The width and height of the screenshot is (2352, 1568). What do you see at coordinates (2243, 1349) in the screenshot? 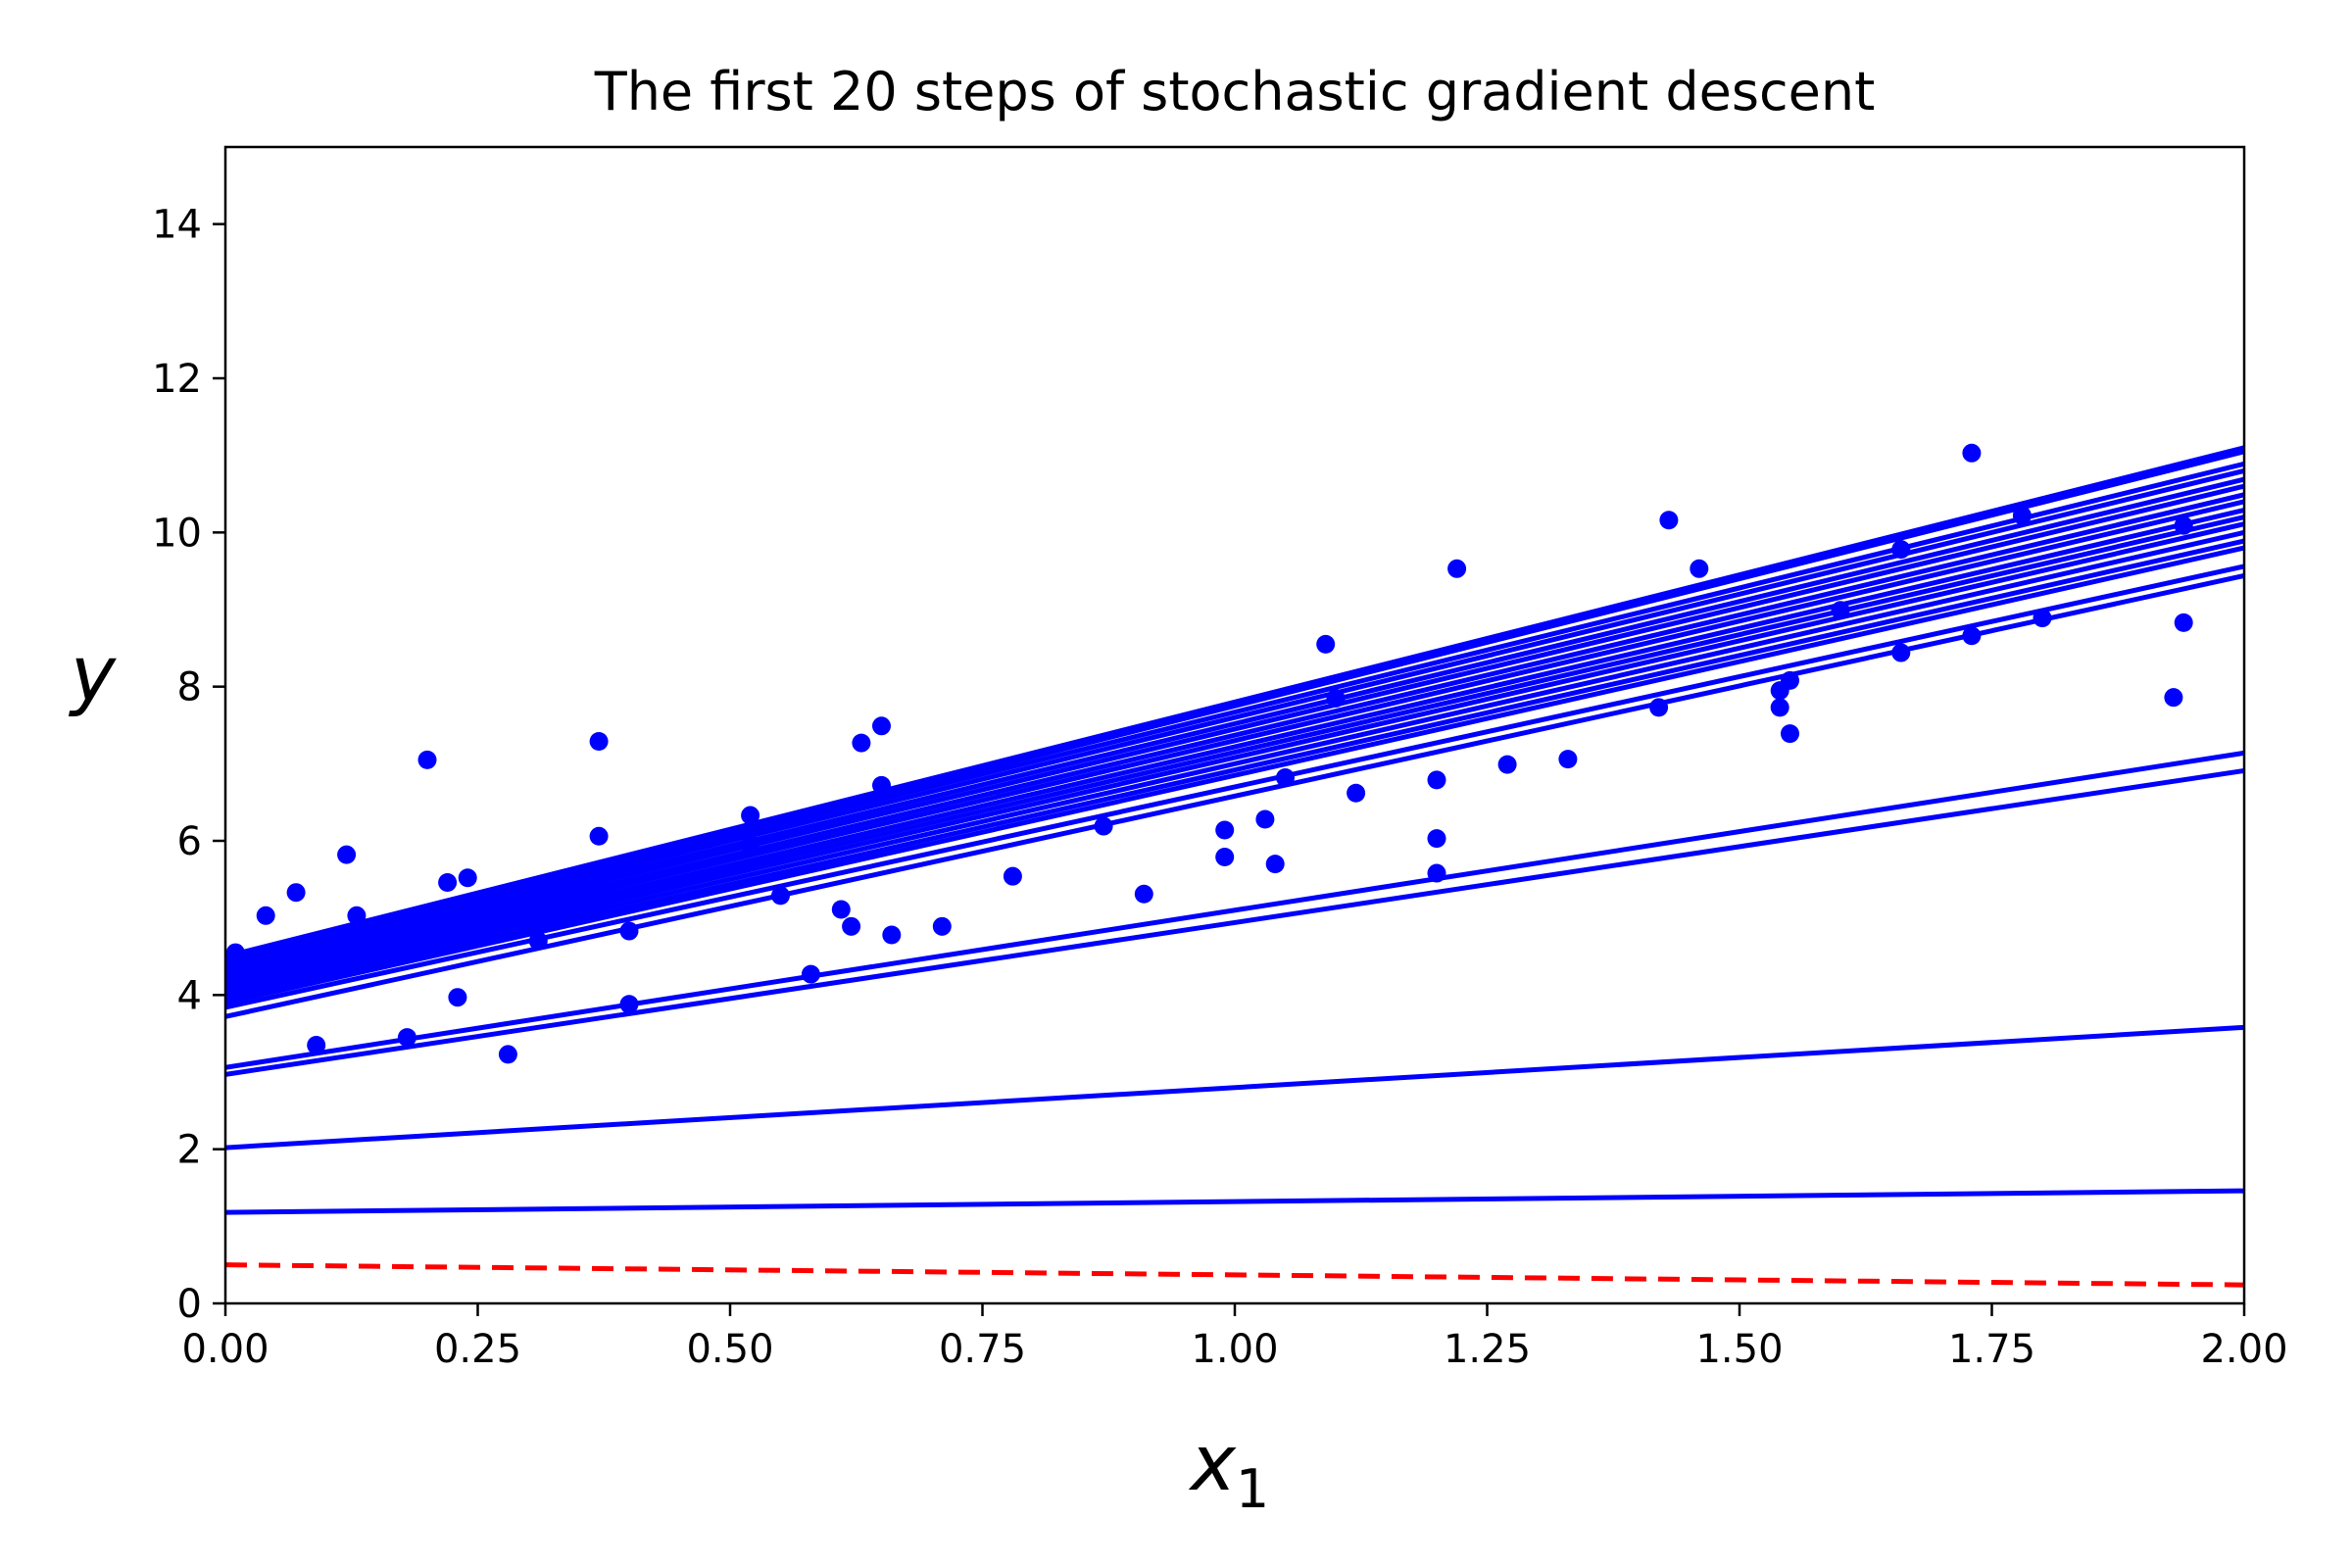
I see `x-tick-label: 2.00` at bounding box center [2243, 1349].